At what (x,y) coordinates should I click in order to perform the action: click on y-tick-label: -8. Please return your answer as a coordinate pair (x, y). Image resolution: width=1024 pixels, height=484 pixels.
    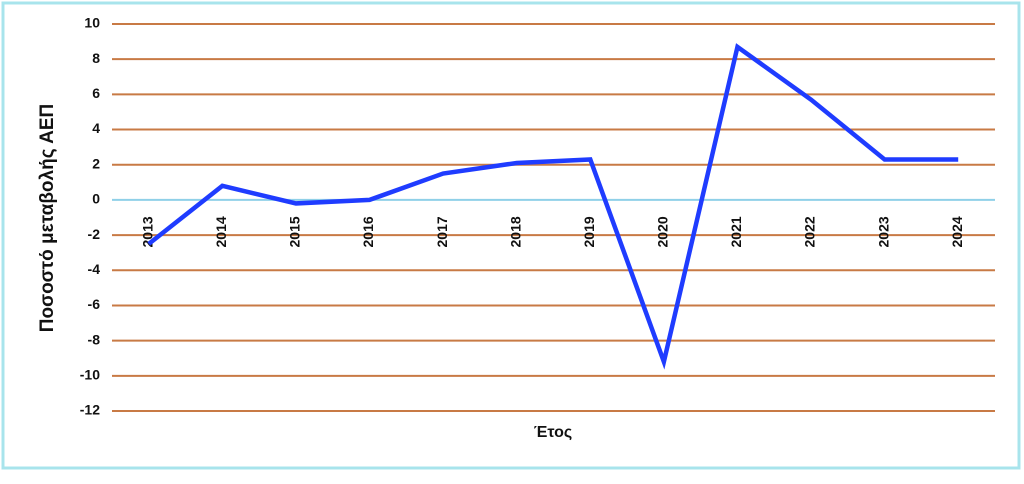
    Looking at the image, I should click on (94, 339).